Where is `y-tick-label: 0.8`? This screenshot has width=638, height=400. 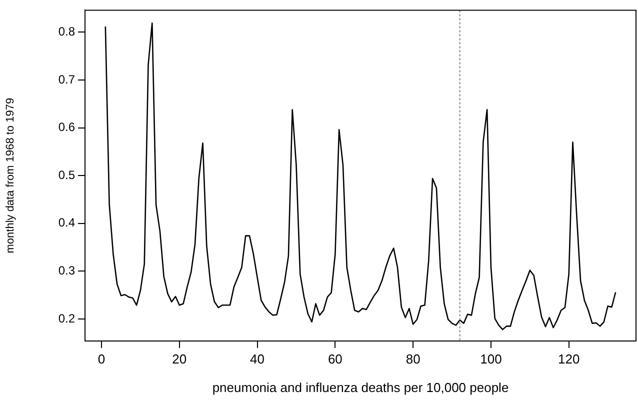
y-tick-label: 0.8 is located at coordinates (67, 31).